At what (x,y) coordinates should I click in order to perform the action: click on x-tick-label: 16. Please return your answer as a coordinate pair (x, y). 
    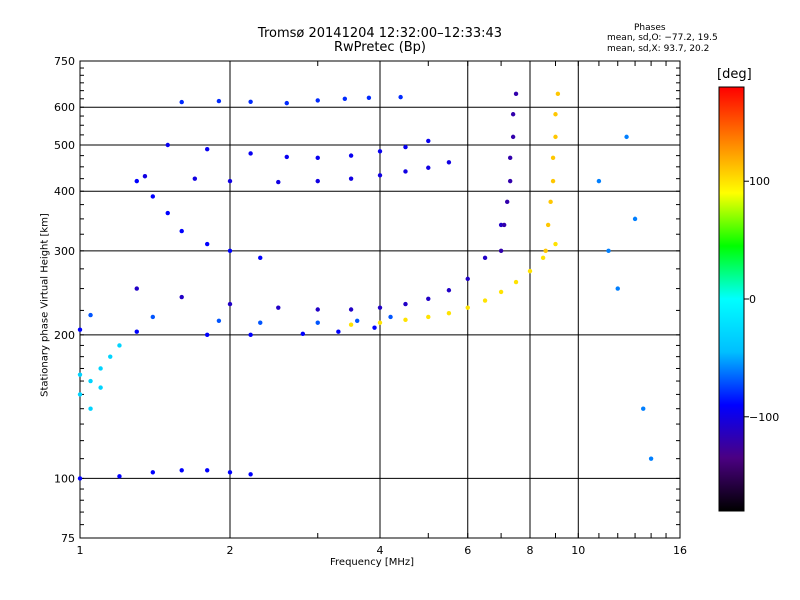
    Looking at the image, I should click on (680, 550).